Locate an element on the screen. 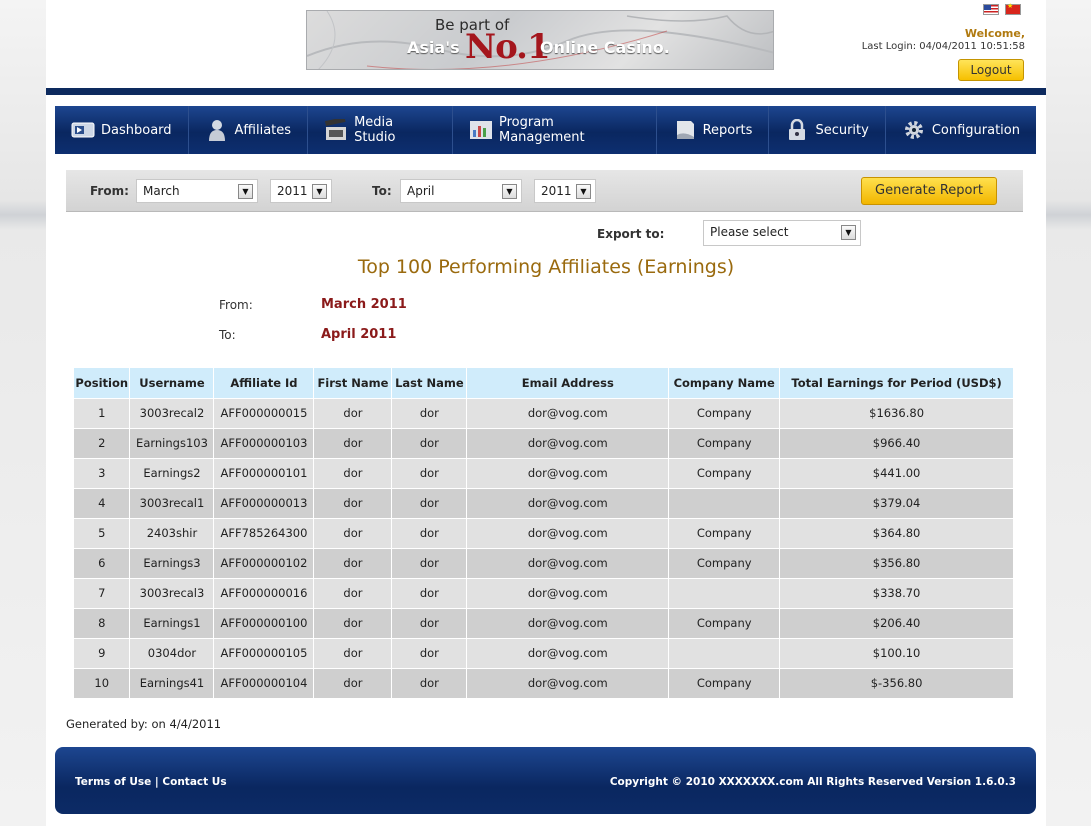 This screenshot has height=826, width=1091. nav-item-program-management: Program Management is located at coordinates (555, 130).